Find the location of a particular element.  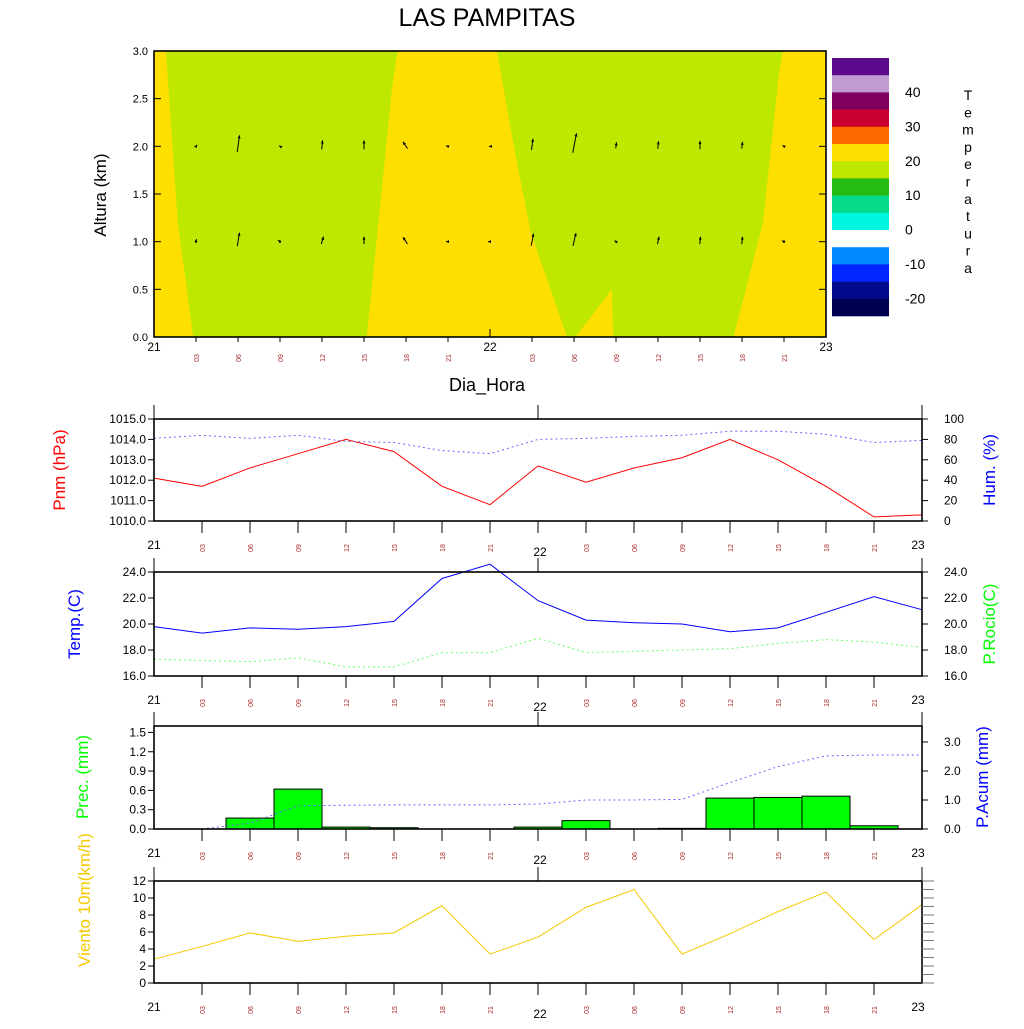

y-tick-label-right: 1.0 is located at coordinates (952, 800).